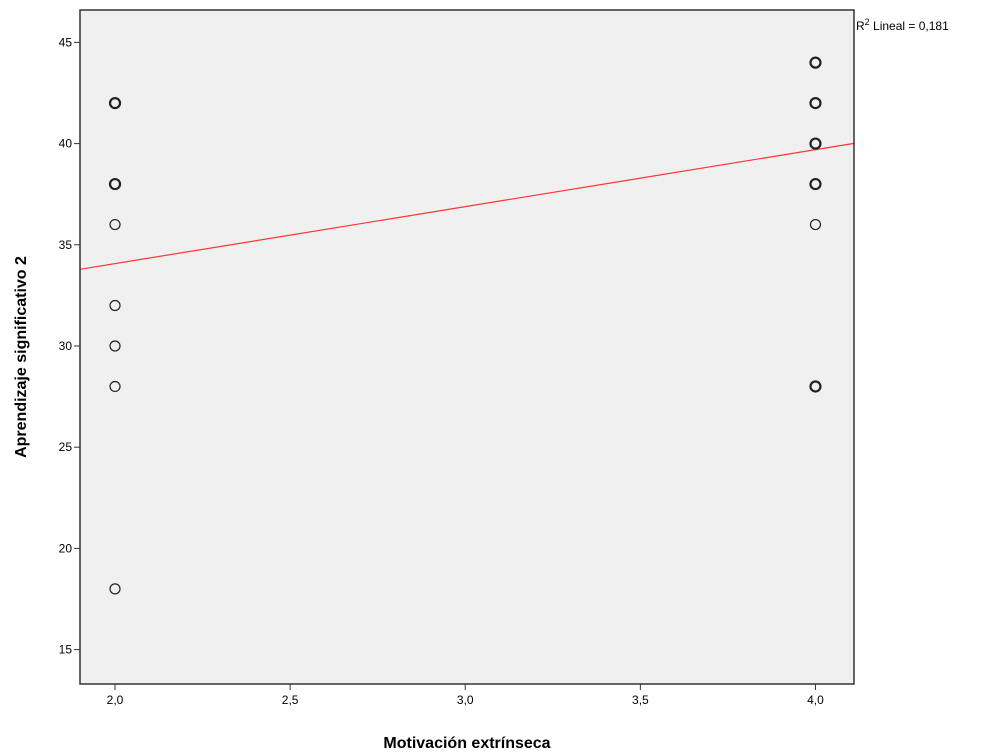 The height and width of the screenshot is (756, 989). I want to click on y-tick-label: 45, so click(66, 42).